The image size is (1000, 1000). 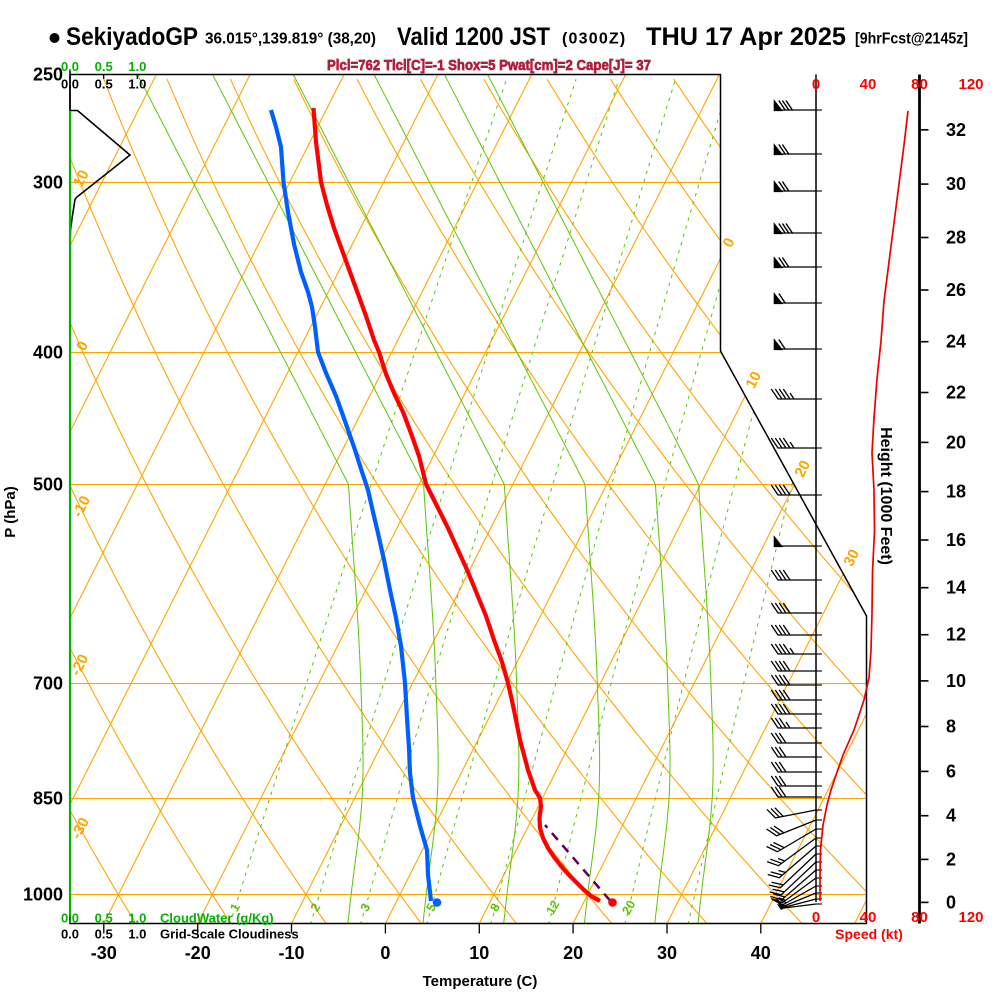 I want to click on svg-text: CloudWater (g/Kg), so click(x=217, y=918).